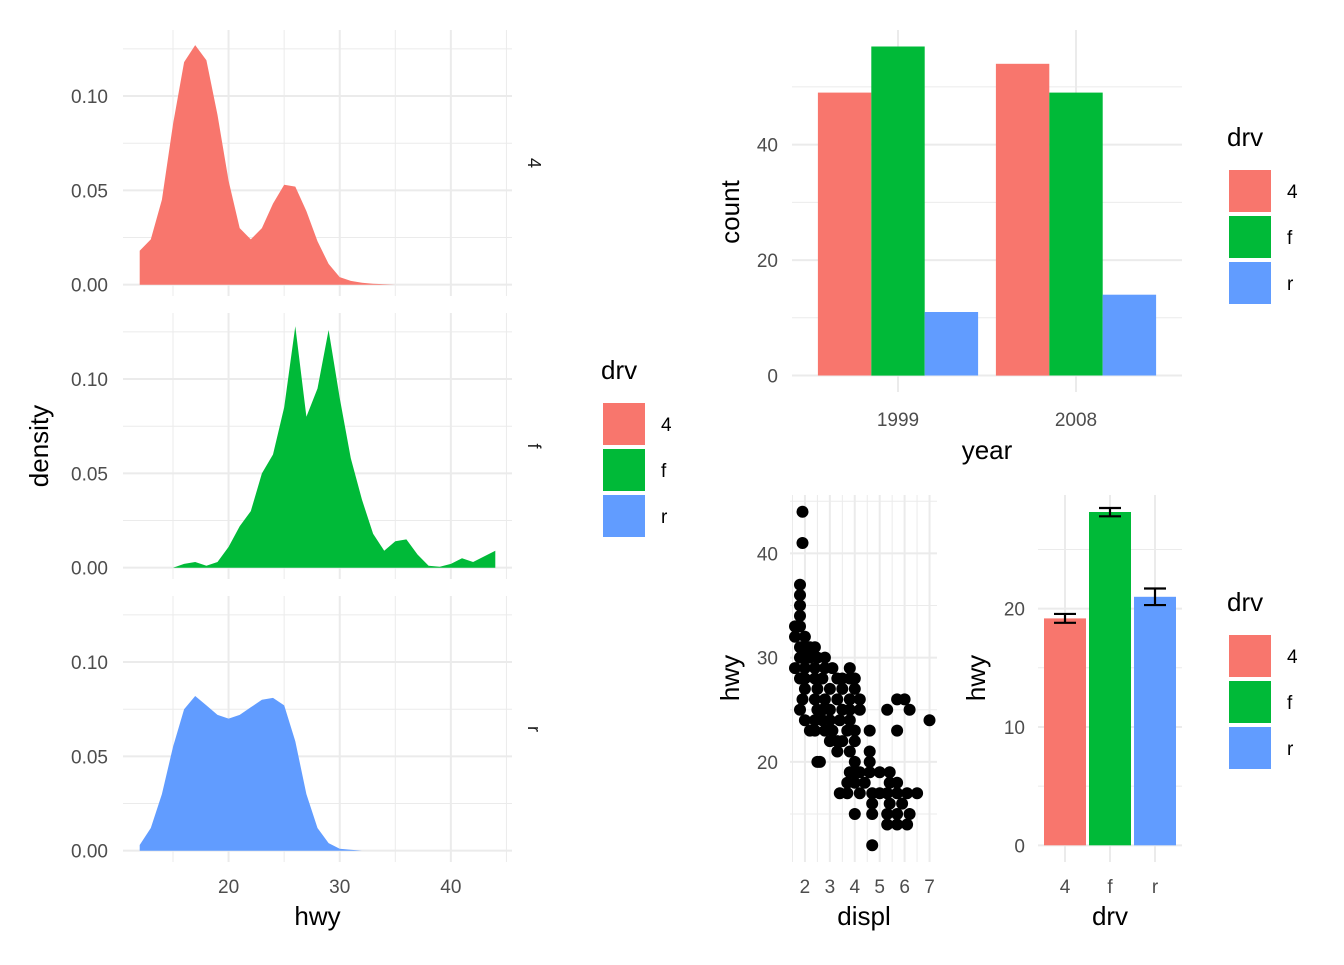 This screenshot has height=965, width=1344. I want to click on legend-label: f, so click(1290, 238).